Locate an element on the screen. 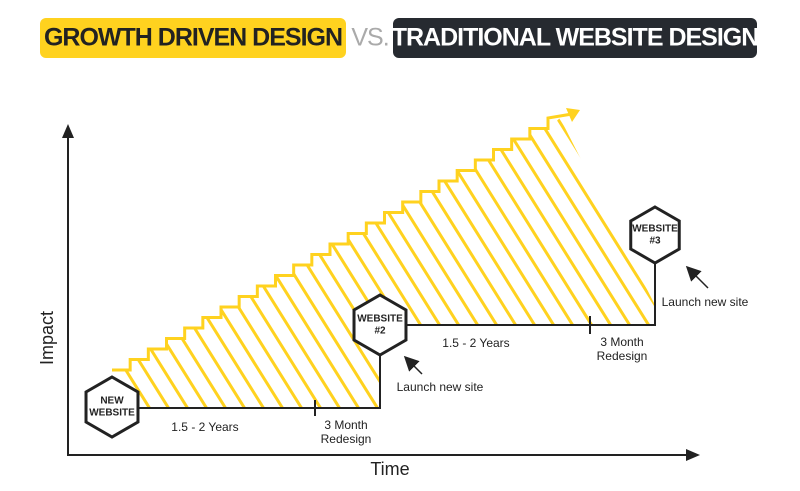 The width and height of the screenshot is (800, 491). header-right-bg is located at coordinates (575, 38).